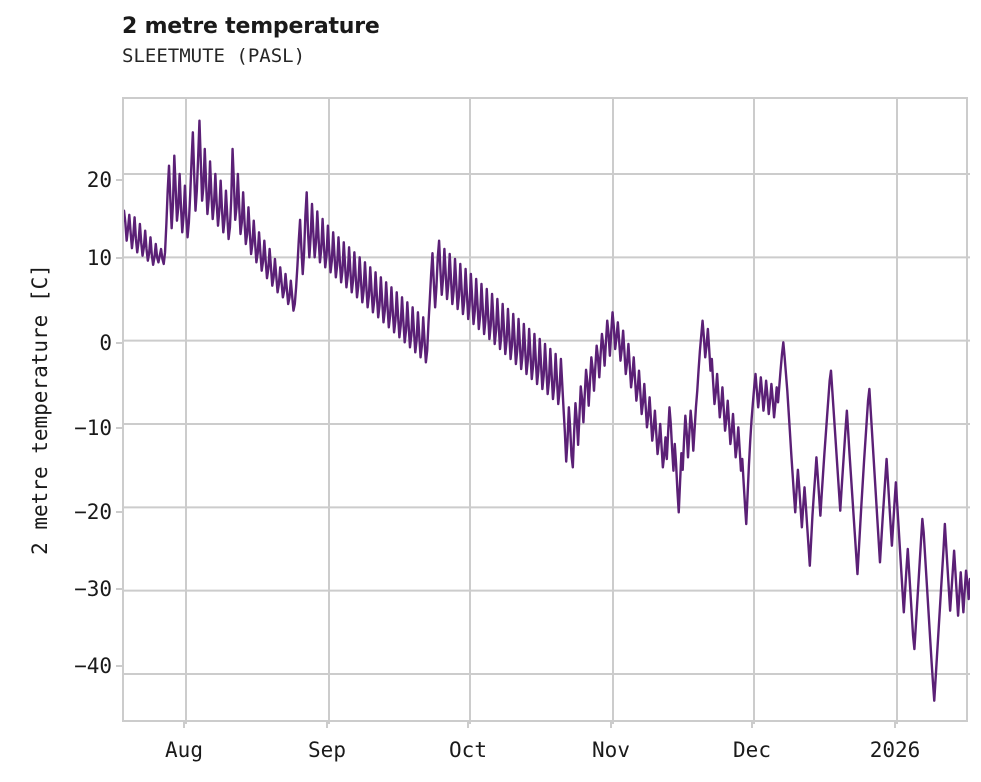  I want to click on chart-subtitle: SLEETMUTE (PASL), so click(214, 56).